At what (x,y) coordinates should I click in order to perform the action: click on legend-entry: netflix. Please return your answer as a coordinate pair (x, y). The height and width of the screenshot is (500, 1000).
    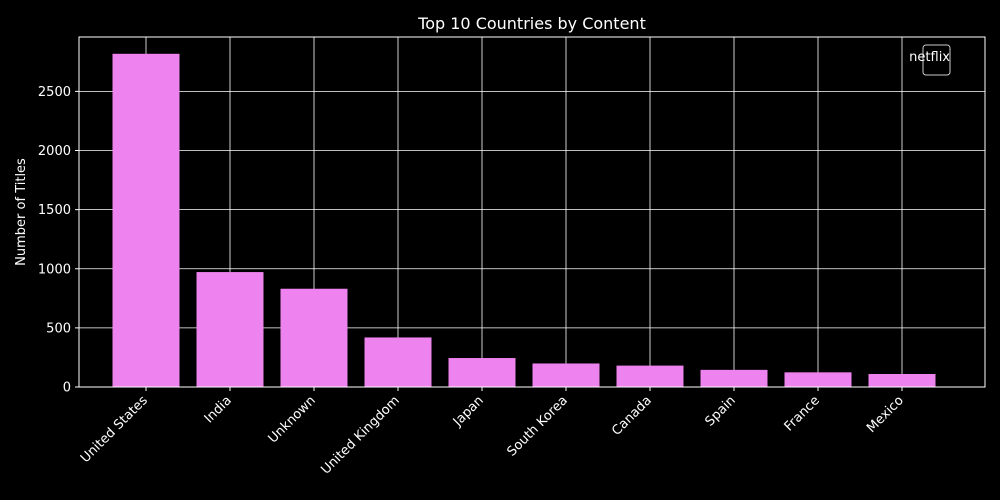
    Looking at the image, I should click on (929, 57).